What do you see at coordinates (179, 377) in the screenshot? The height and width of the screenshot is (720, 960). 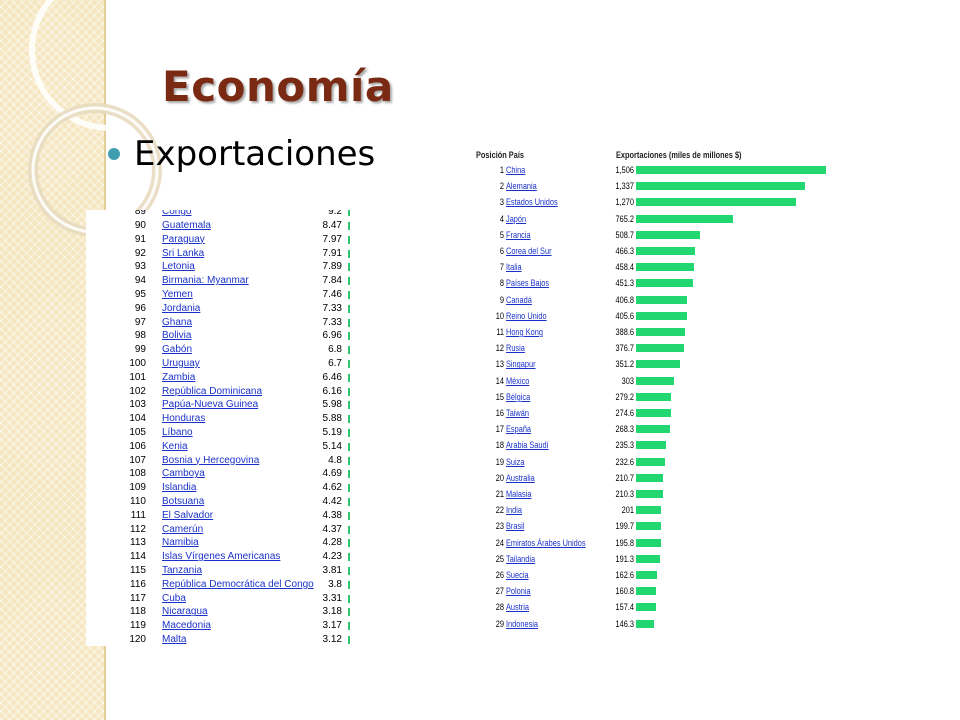 I see `country-link: Zambia` at bounding box center [179, 377].